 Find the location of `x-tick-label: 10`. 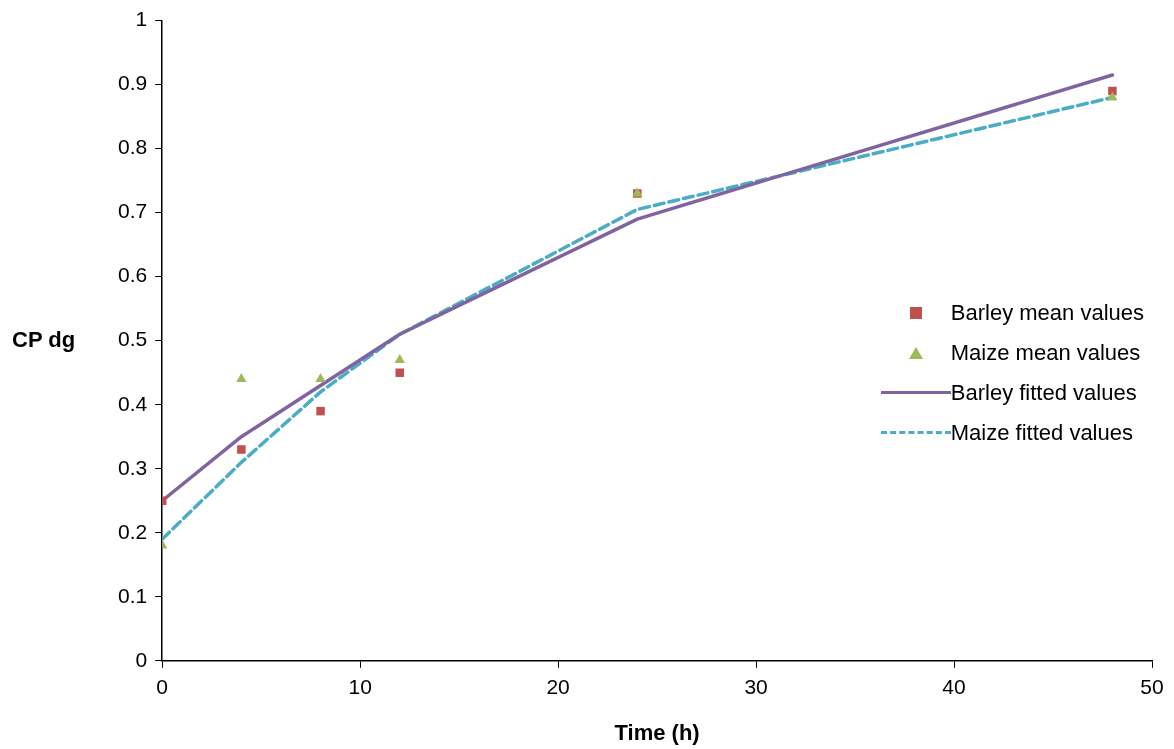

x-tick-label: 10 is located at coordinates (360, 687).